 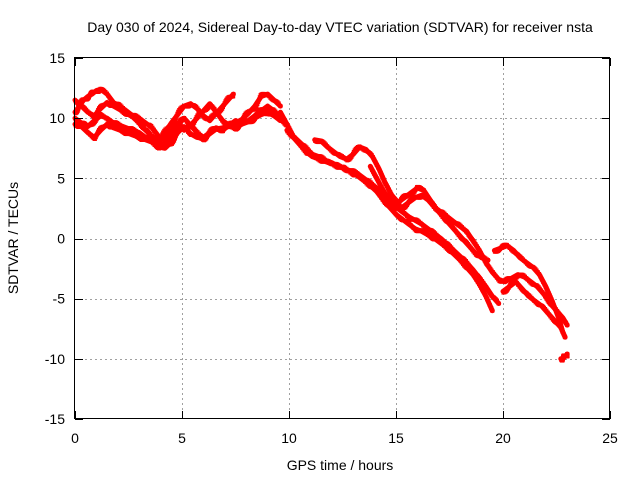 I want to click on x-tick-label: 5, so click(x=182, y=438).